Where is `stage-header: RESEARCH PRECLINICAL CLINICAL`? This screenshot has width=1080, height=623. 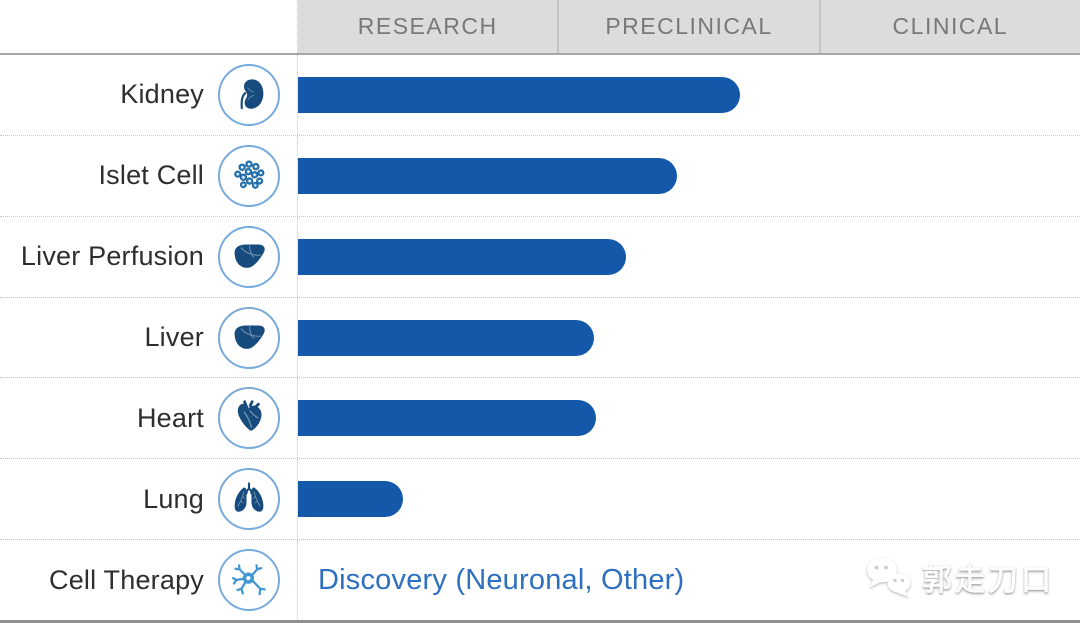 stage-header: RESEARCH PRECLINICAL CLINICAL is located at coordinates (540, 27).